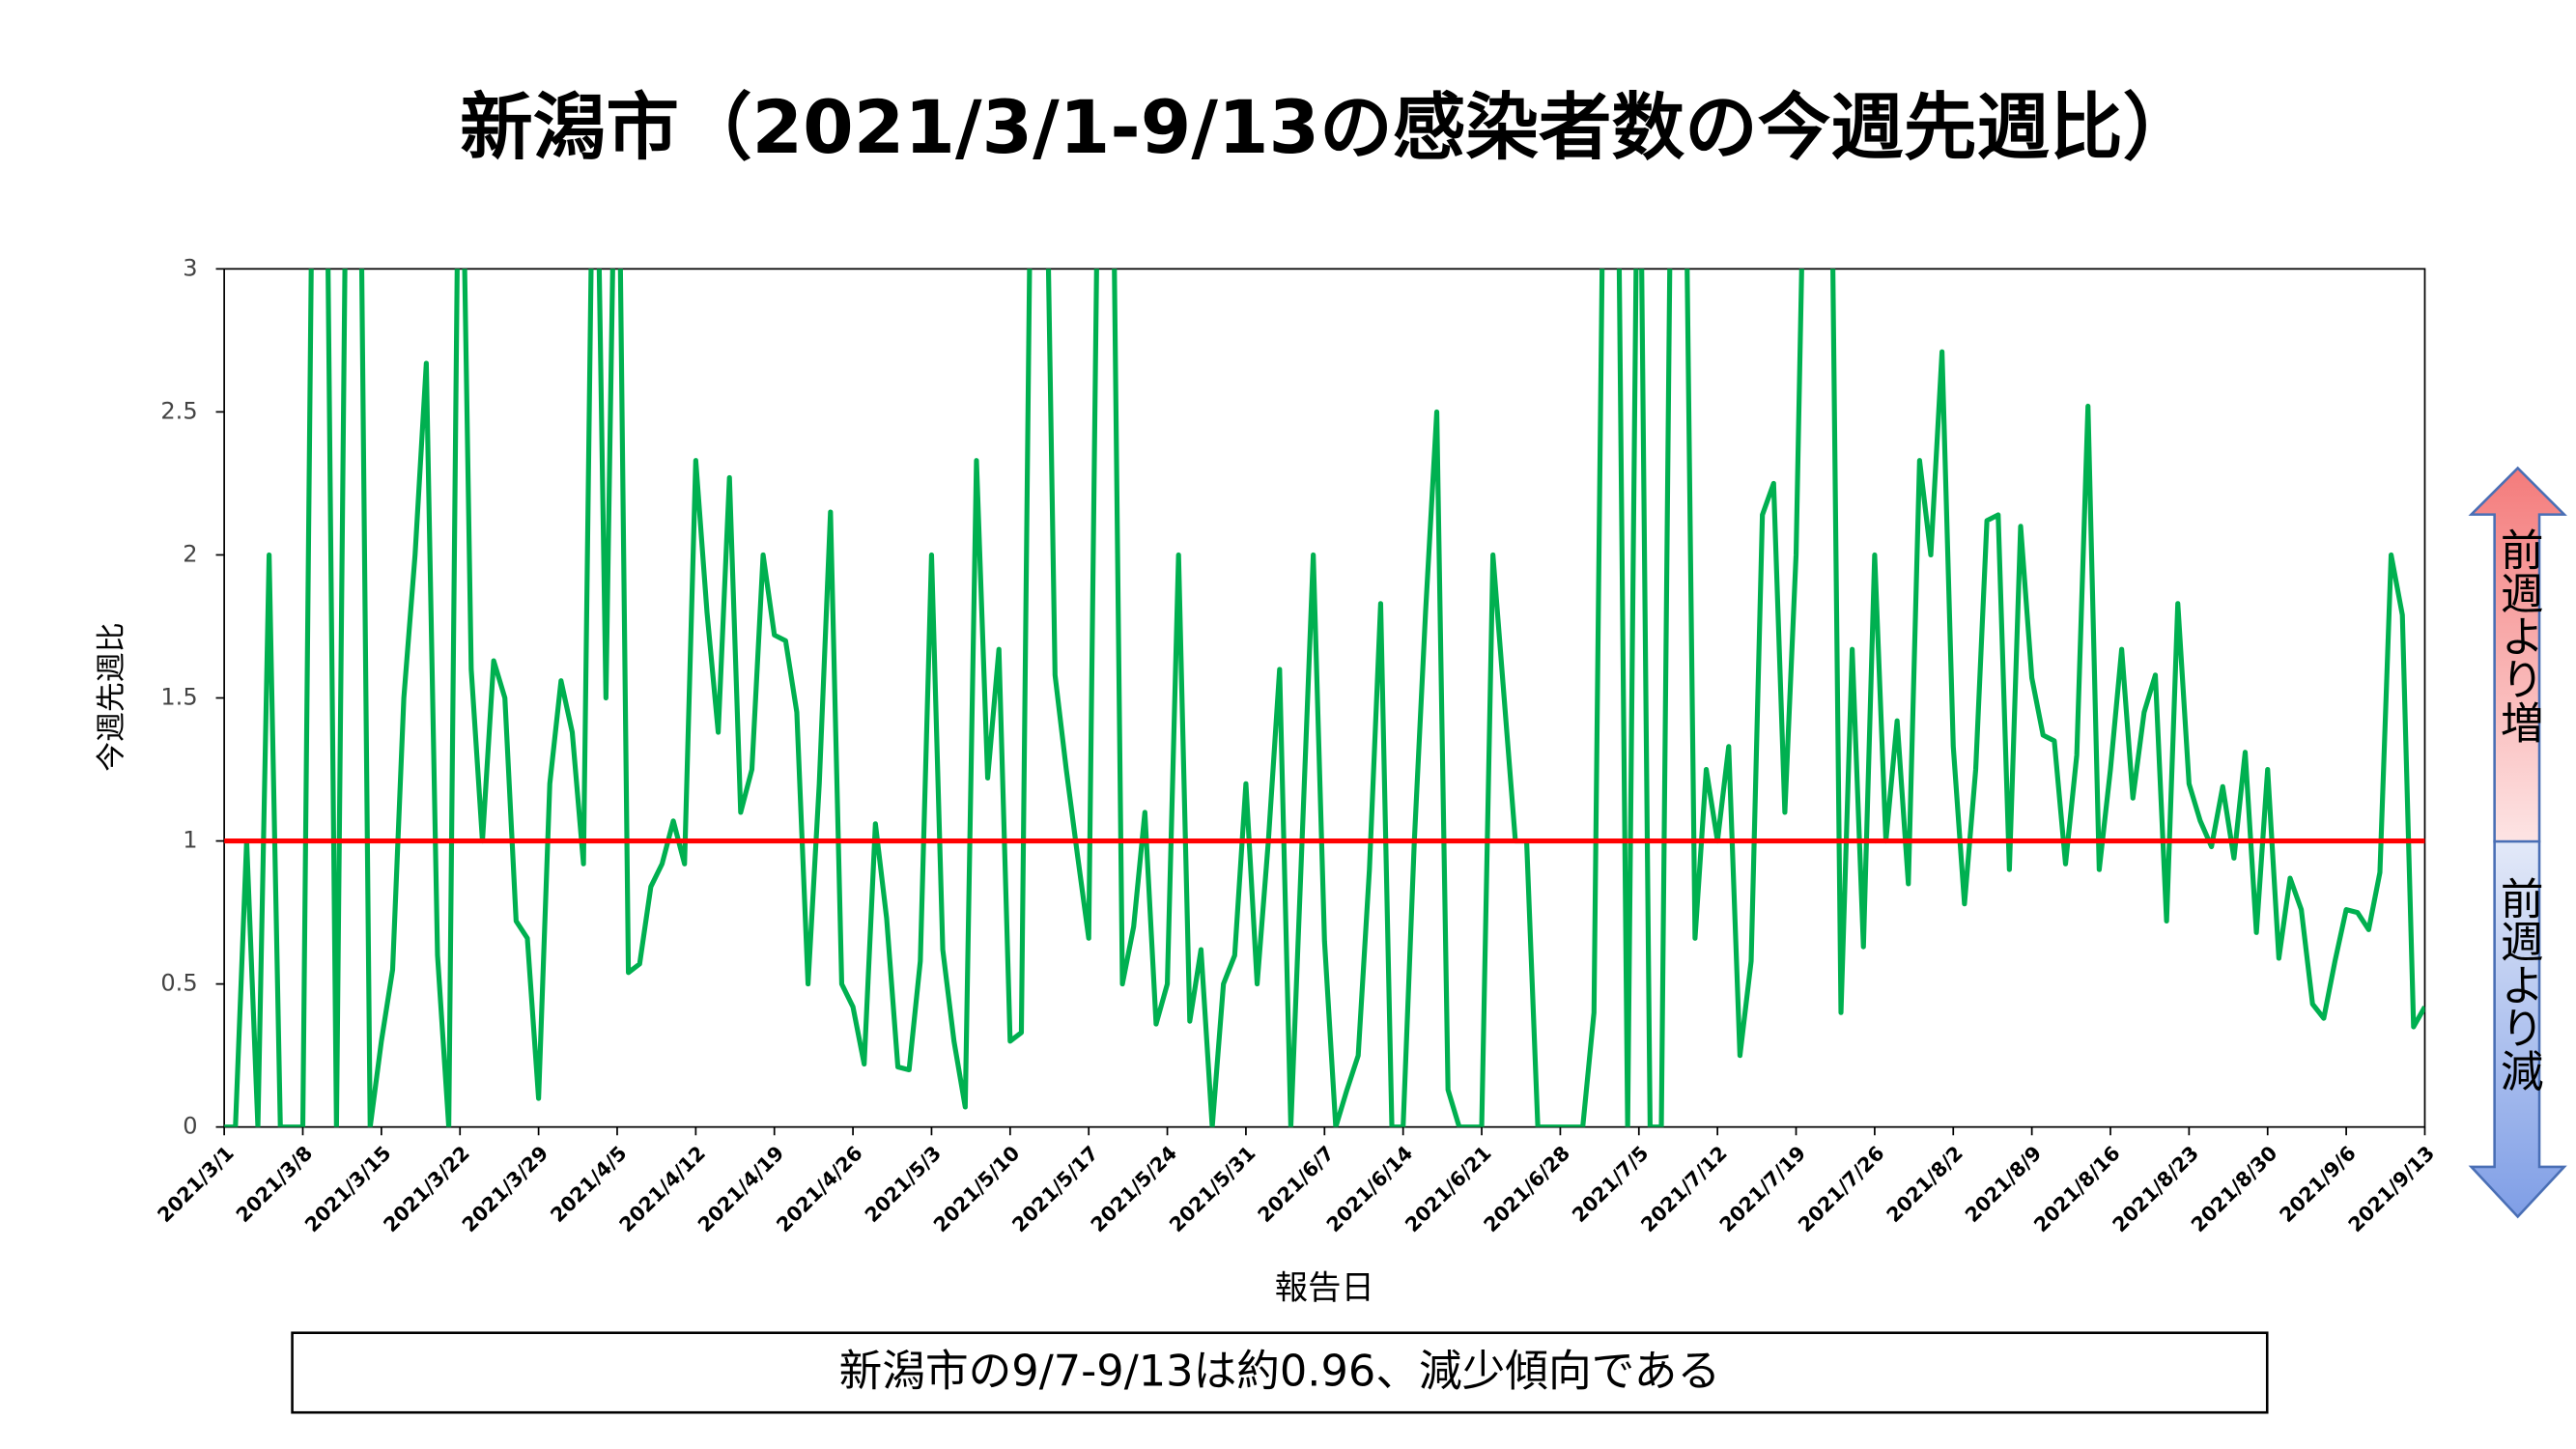  Describe the element at coordinates (178, 983) in the screenshot. I see `y-tick-label: 0.5` at that location.